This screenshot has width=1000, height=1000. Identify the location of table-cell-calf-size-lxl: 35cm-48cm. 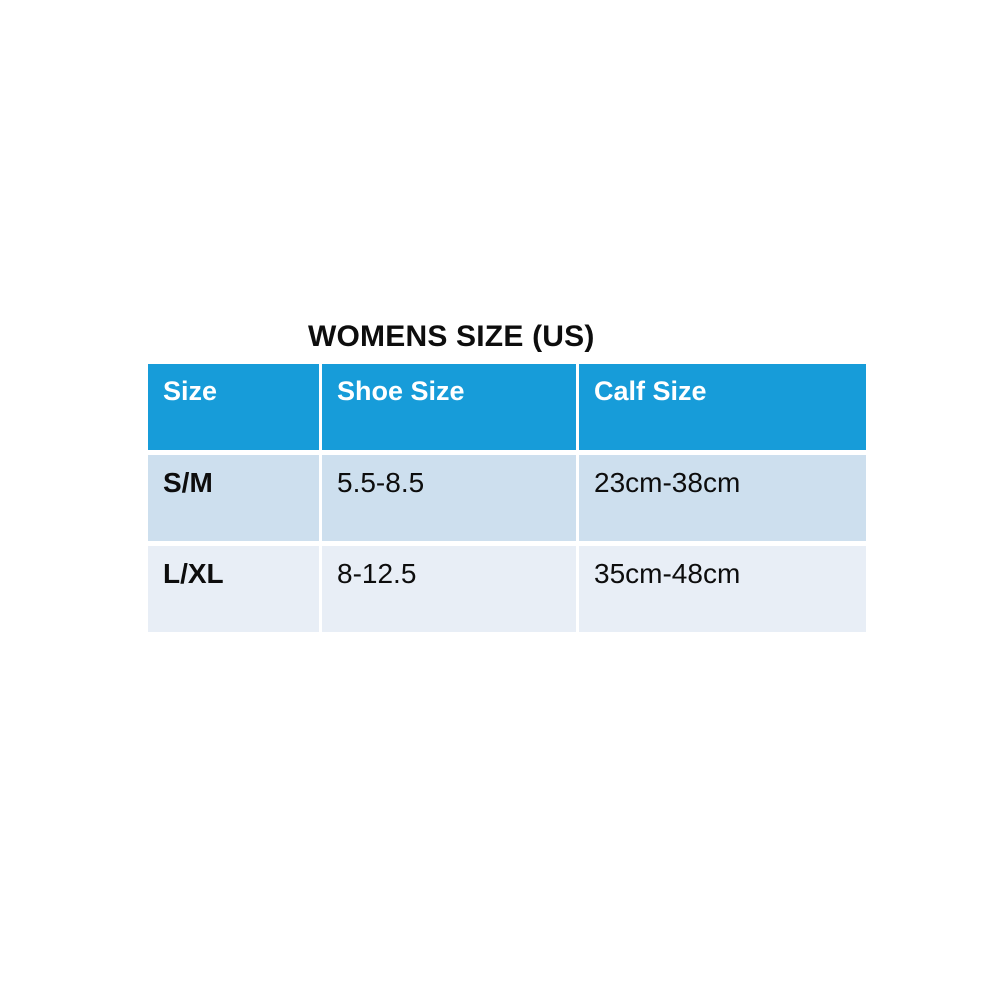
(722, 589).